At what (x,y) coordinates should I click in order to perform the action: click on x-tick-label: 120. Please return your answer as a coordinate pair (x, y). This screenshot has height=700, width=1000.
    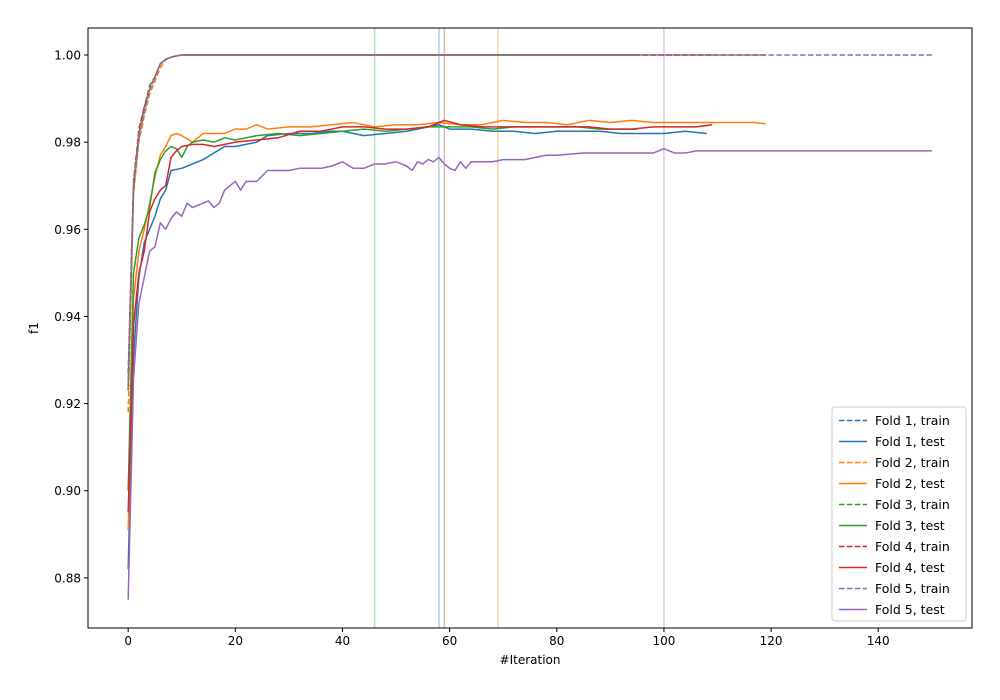
    Looking at the image, I should click on (771, 641).